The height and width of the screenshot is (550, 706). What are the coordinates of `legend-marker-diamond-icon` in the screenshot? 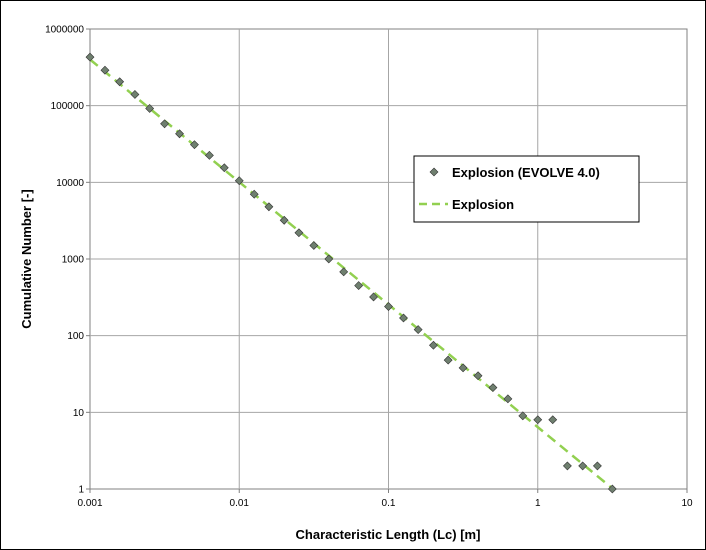 It's located at (434, 172).